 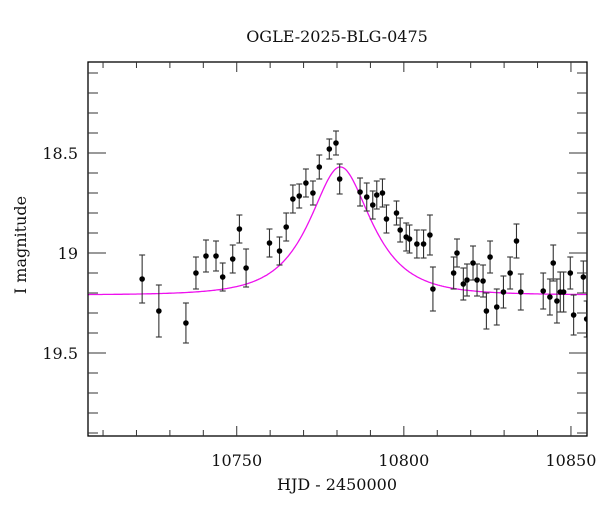 I want to click on y-tick-label: 19, so click(x=68, y=253).